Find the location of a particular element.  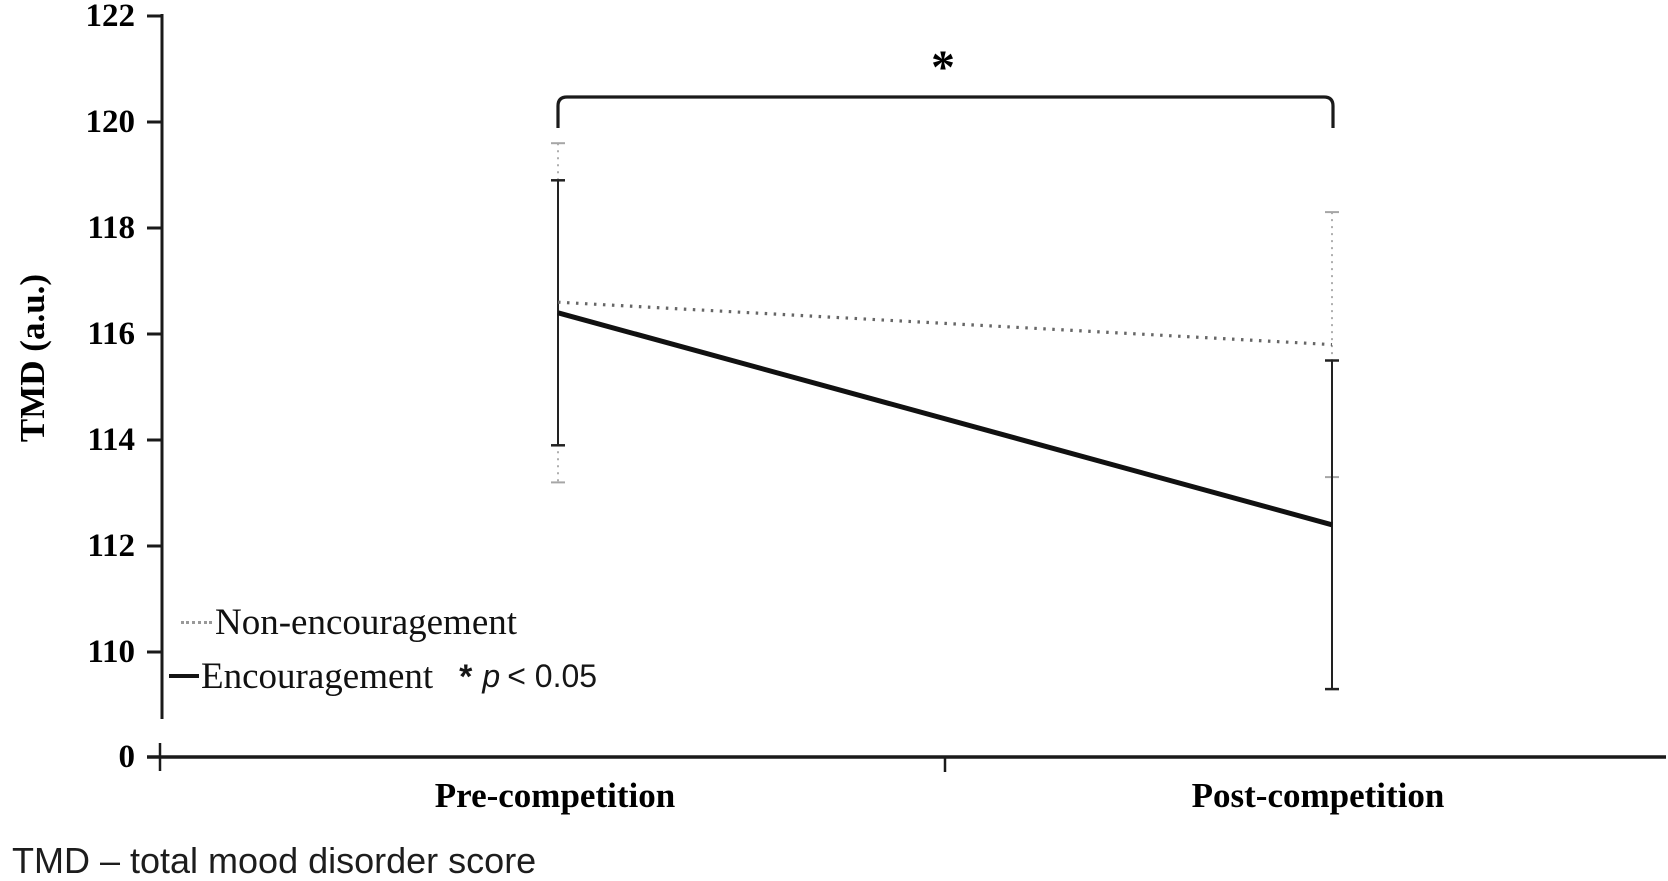

y-tick-label: 110 is located at coordinates (111, 652).